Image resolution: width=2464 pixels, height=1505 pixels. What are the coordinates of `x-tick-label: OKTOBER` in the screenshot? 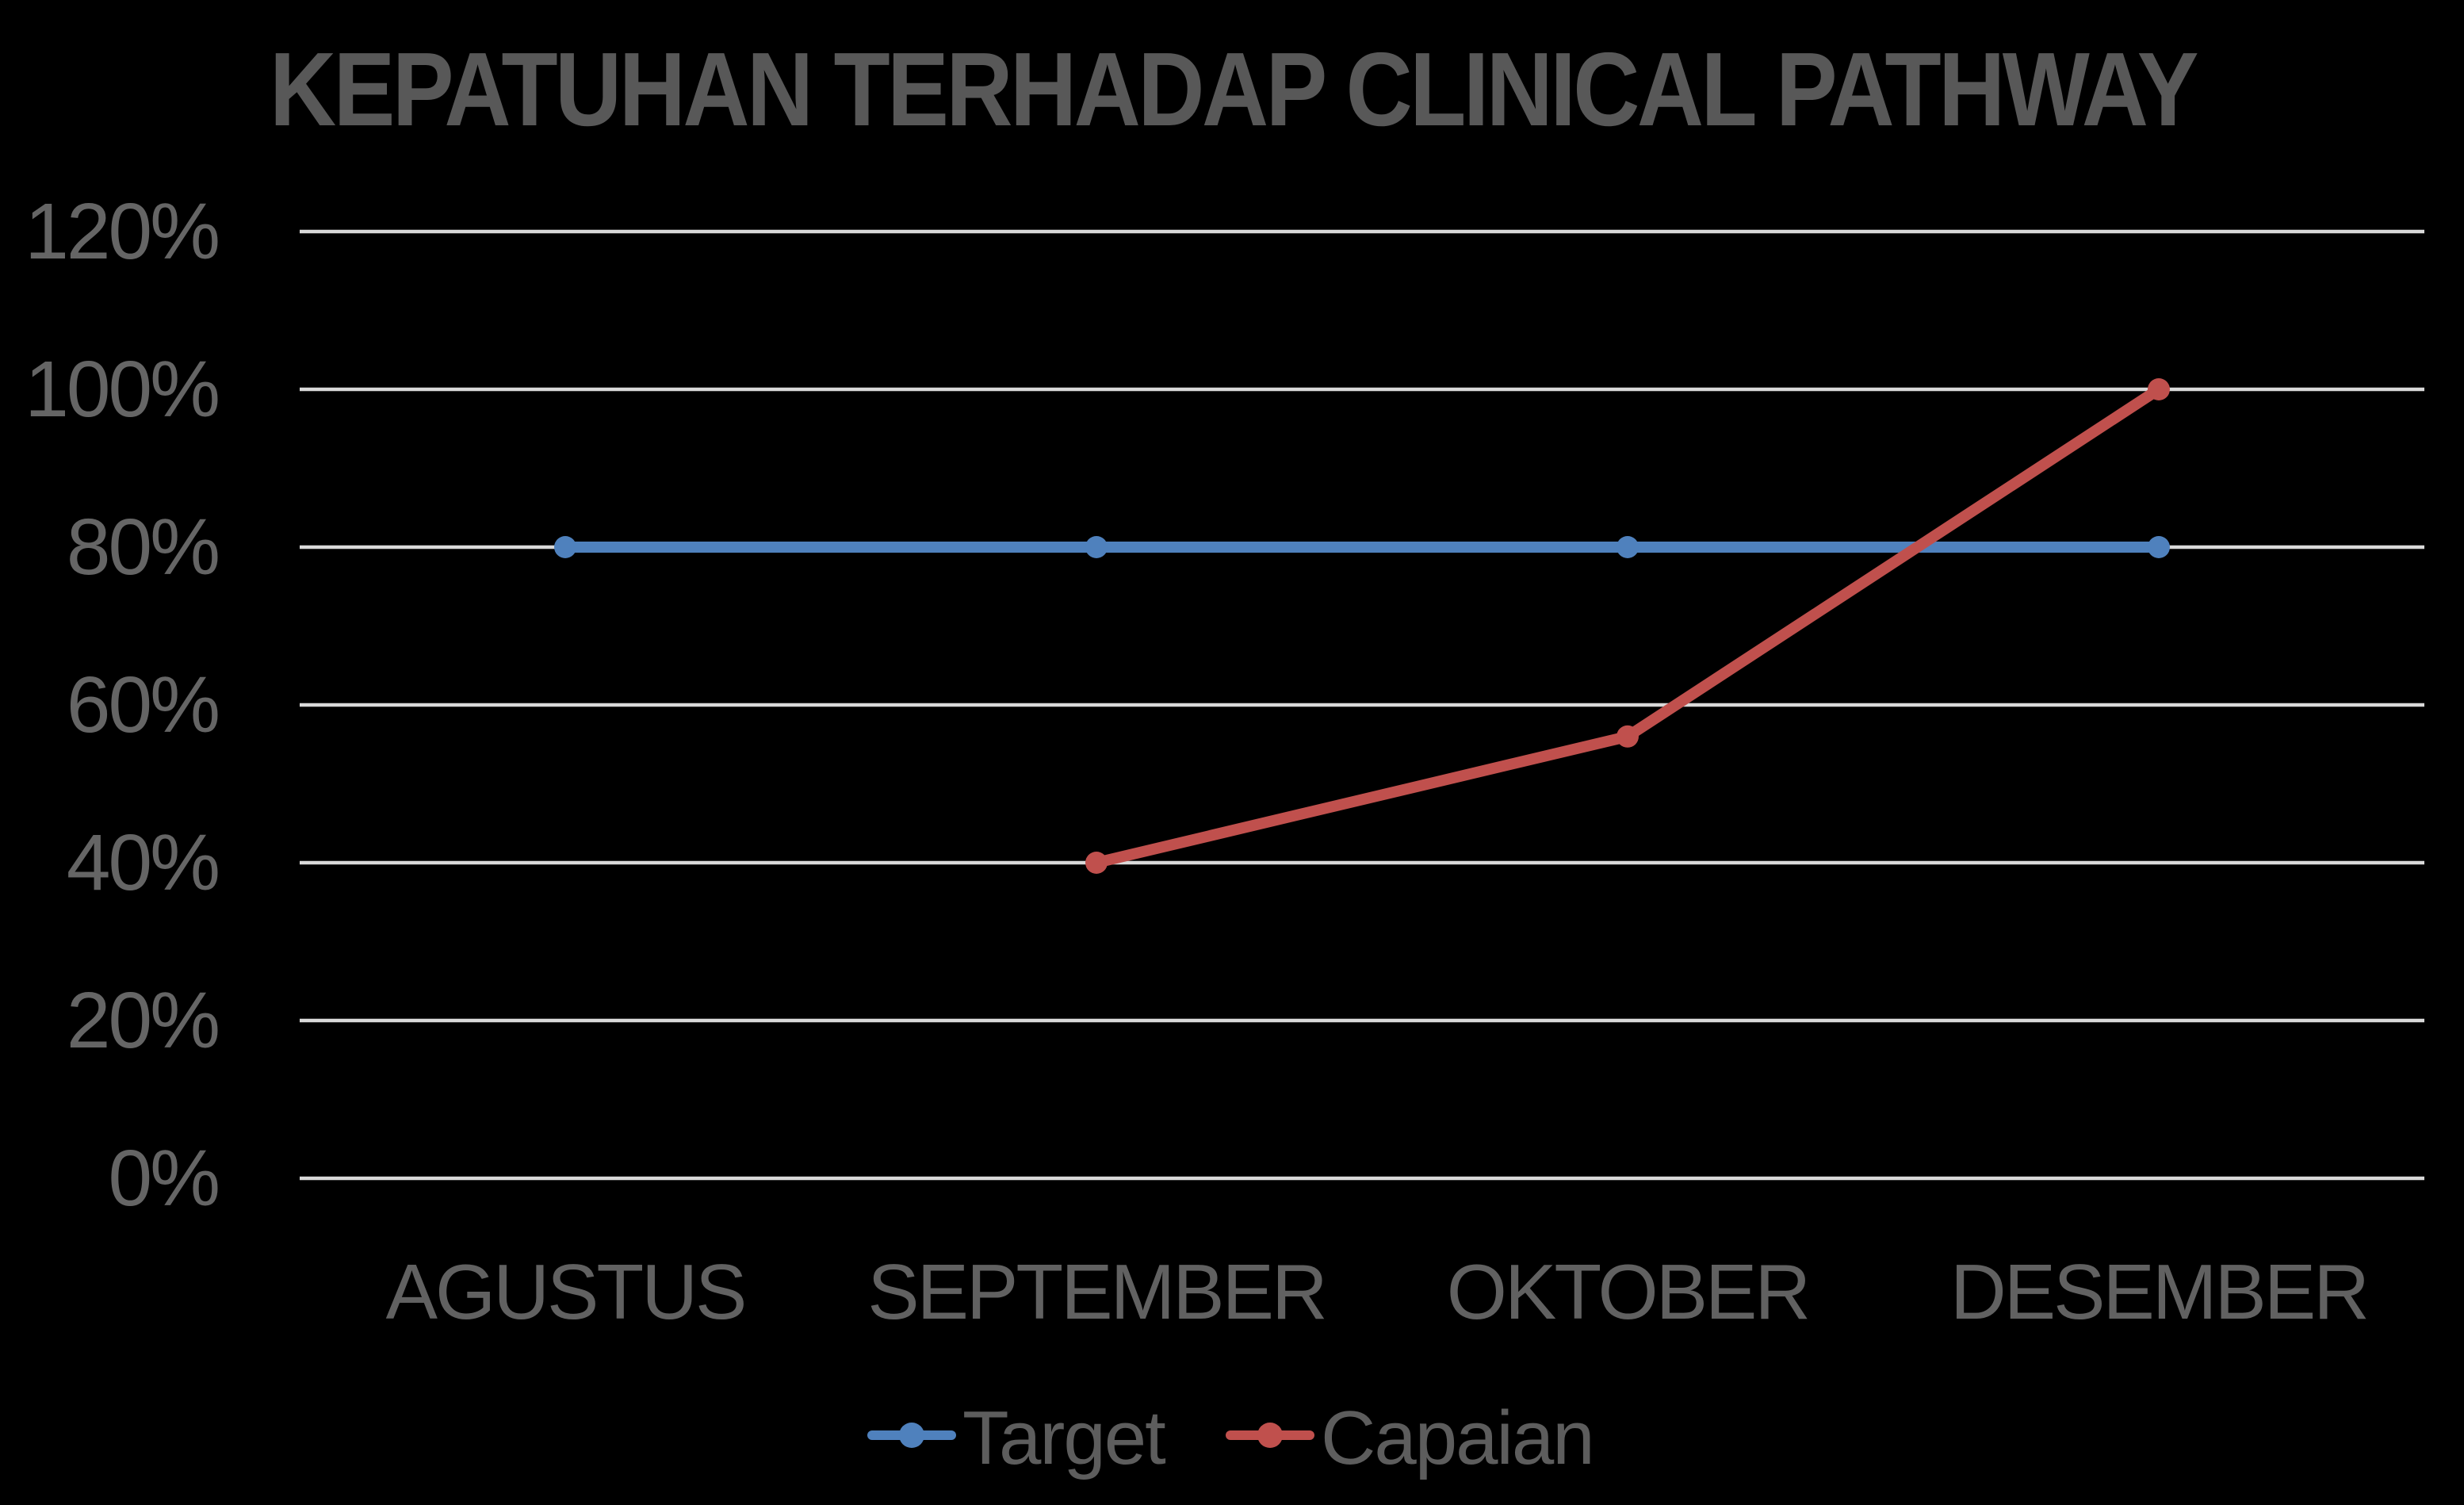 It's located at (1628, 1291).